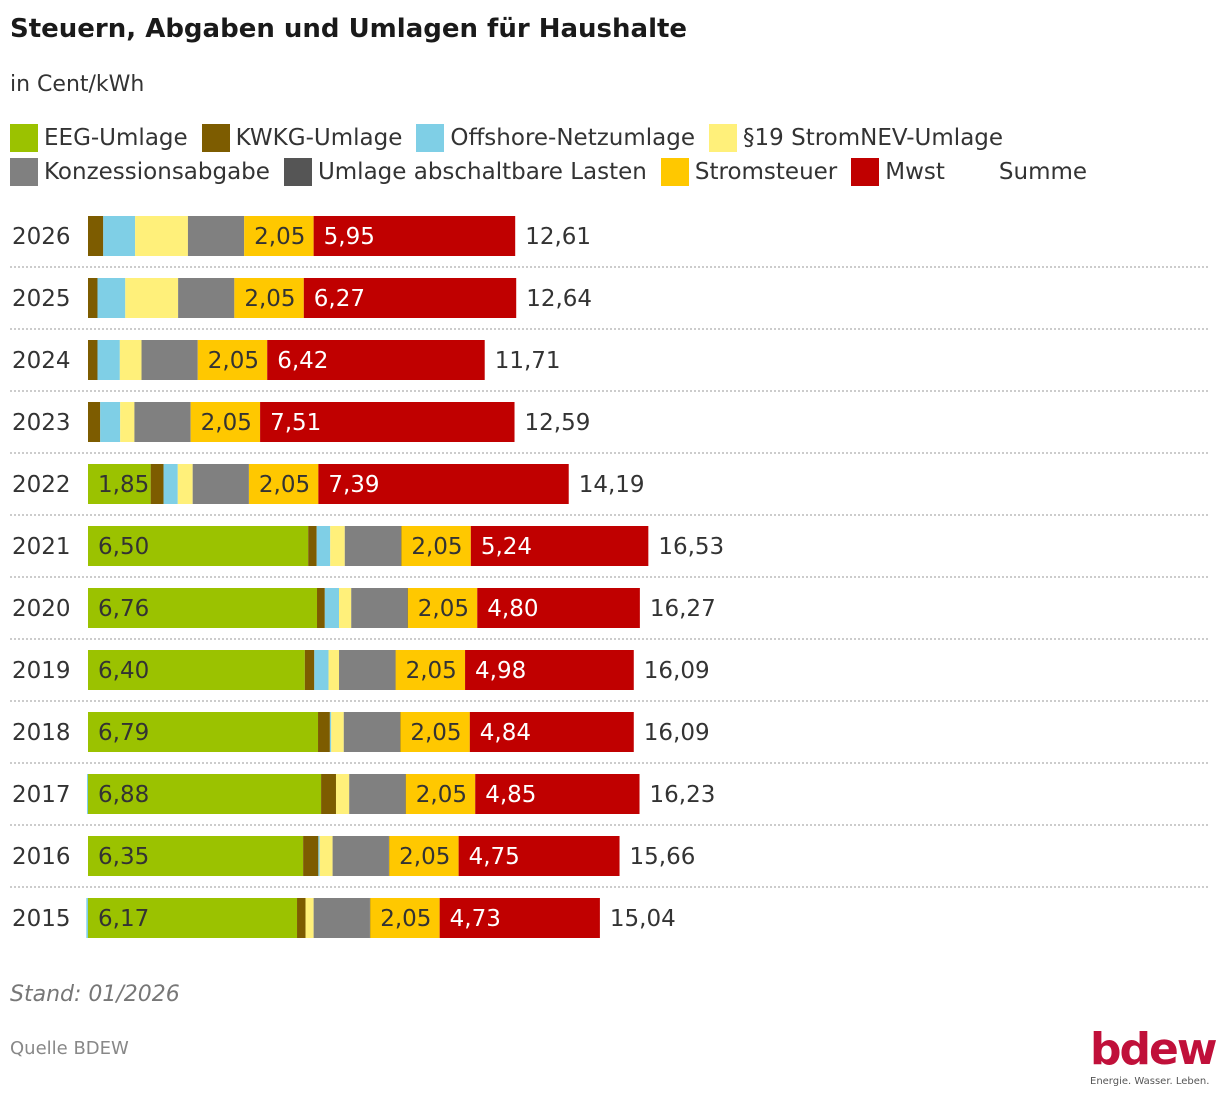 This screenshot has height=1102, width=1220. What do you see at coordinates (683, 795) in the screenshot?
I see `total-label: 16,23` at bounding box center [683, 795].